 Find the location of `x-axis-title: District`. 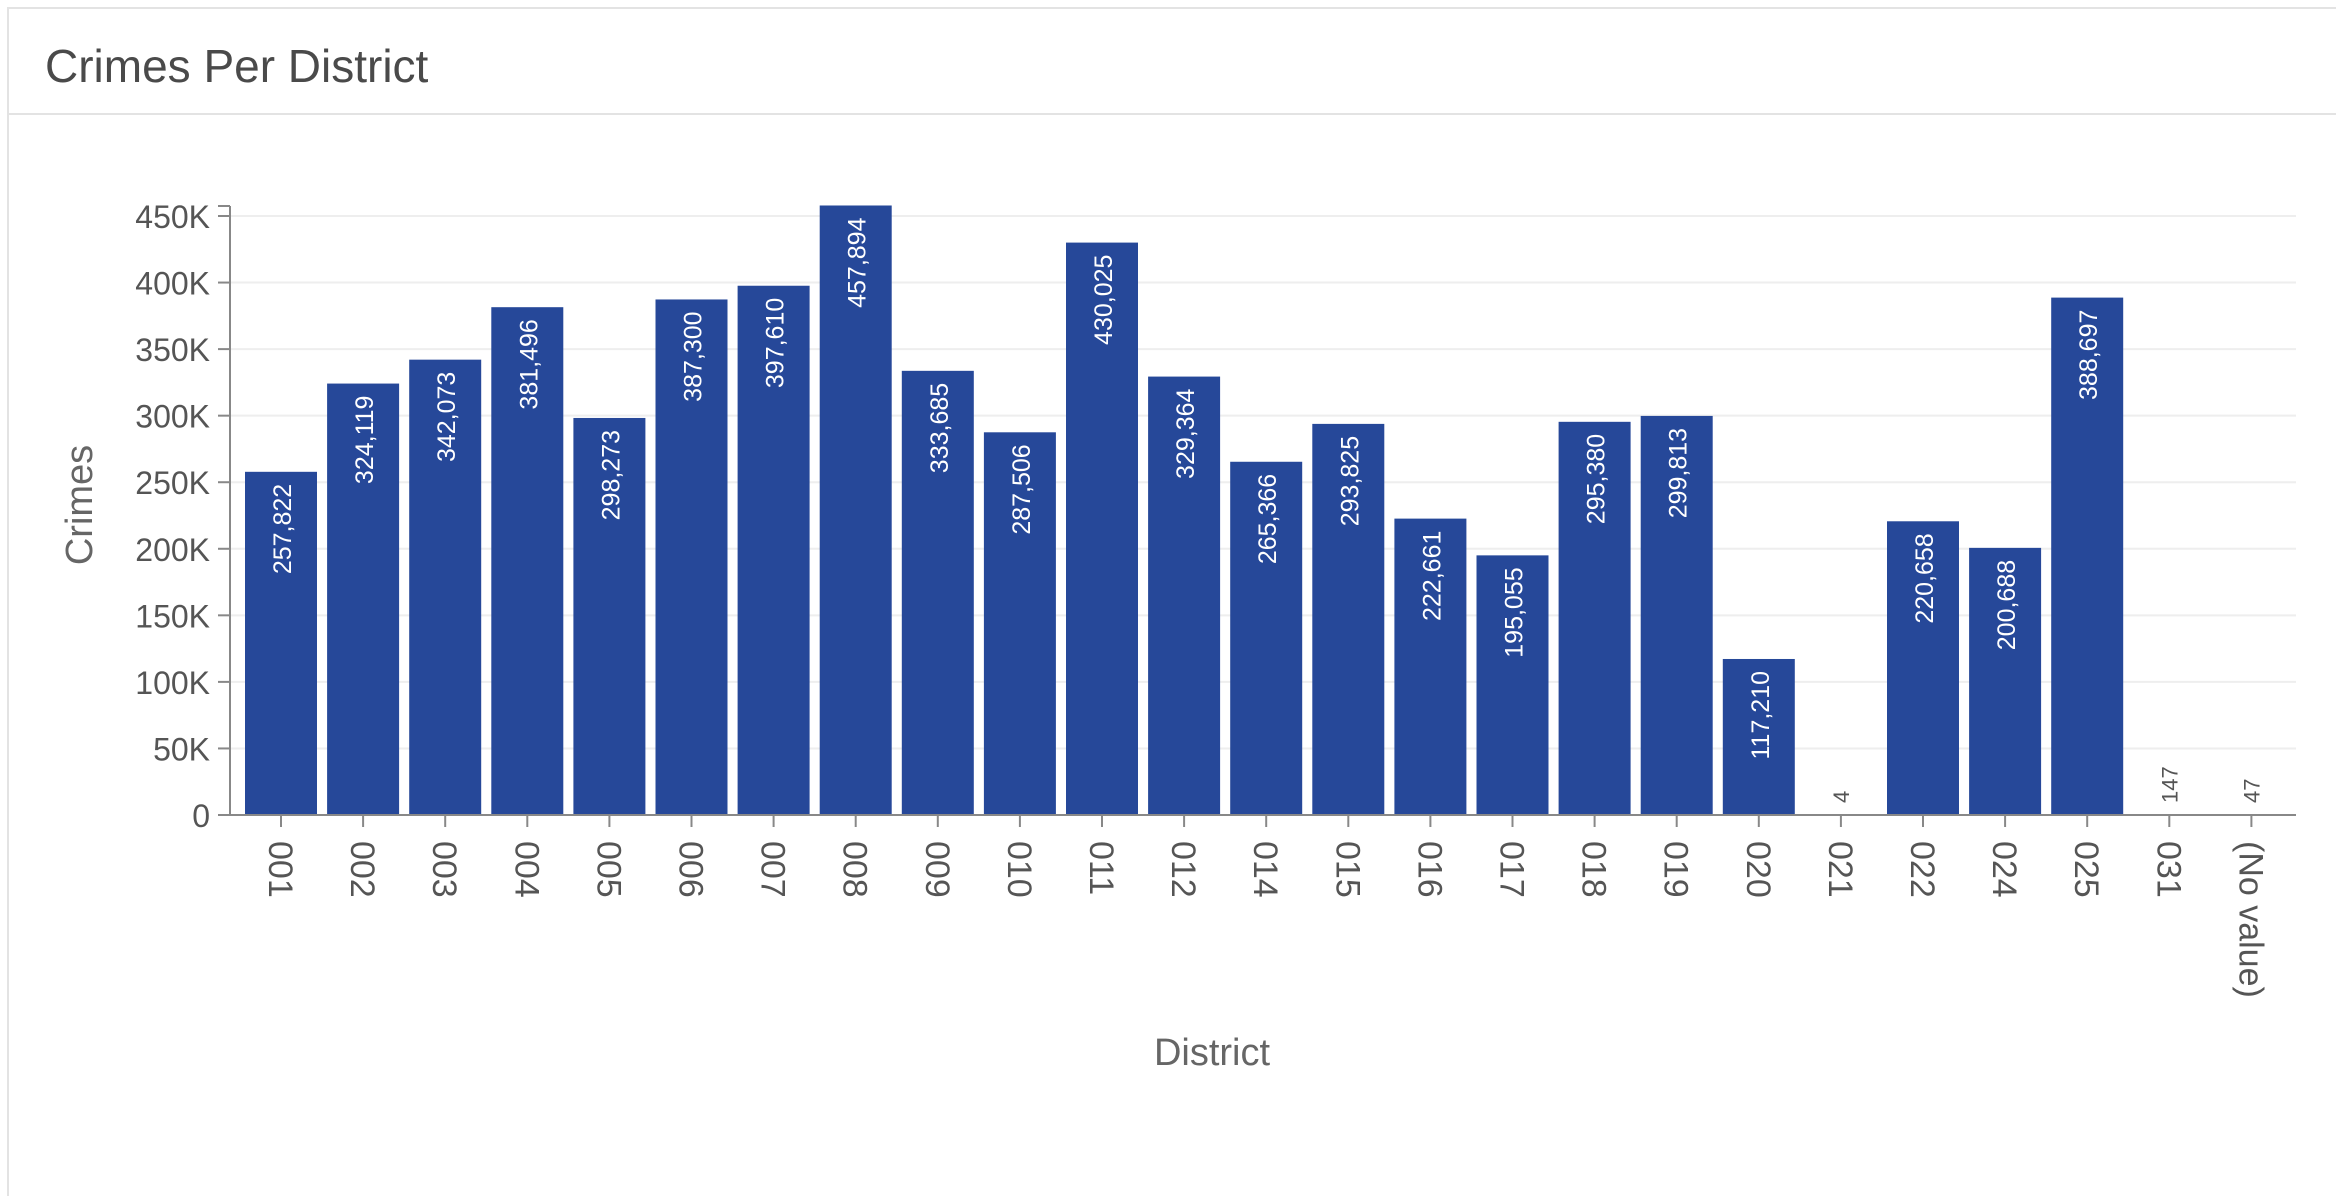

x-axis-title: District is located at coordinates (1212, 1053).